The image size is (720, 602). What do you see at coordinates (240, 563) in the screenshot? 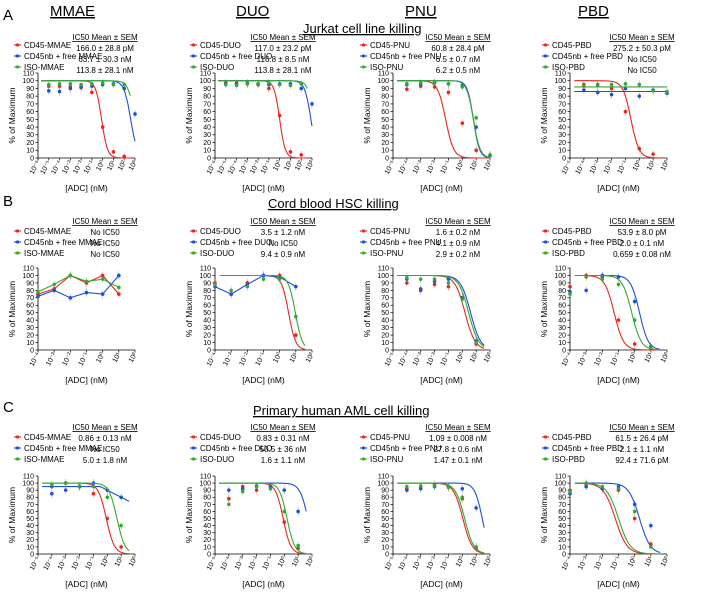
I see `x-tick-label-C2--3: 10⁻³` at bounding box center [240, 563].